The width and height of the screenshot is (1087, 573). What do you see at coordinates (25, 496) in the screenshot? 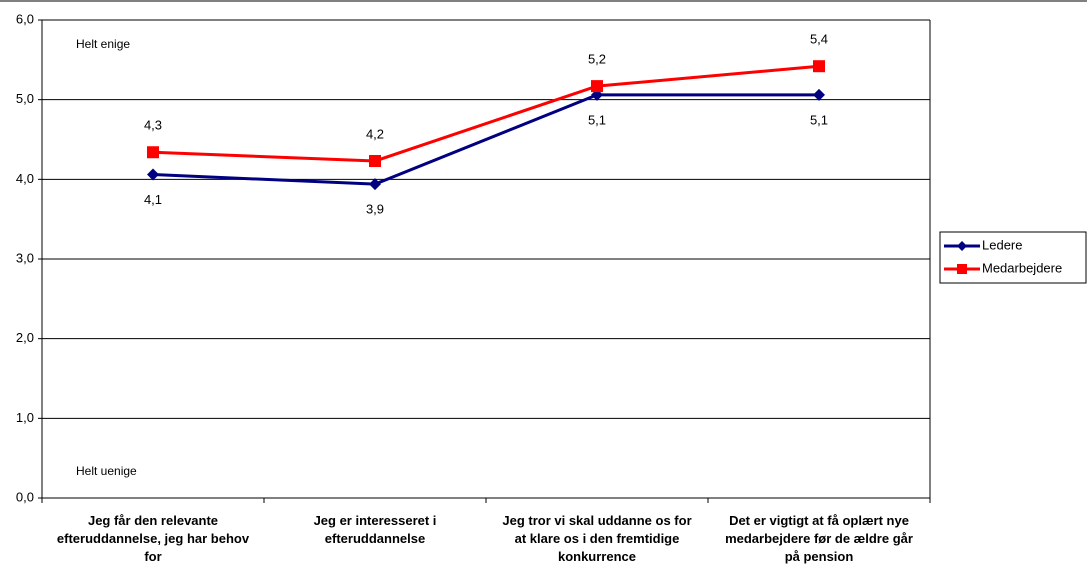
I see `y-tick-label: 0,0` at bounding box center [25, 496].